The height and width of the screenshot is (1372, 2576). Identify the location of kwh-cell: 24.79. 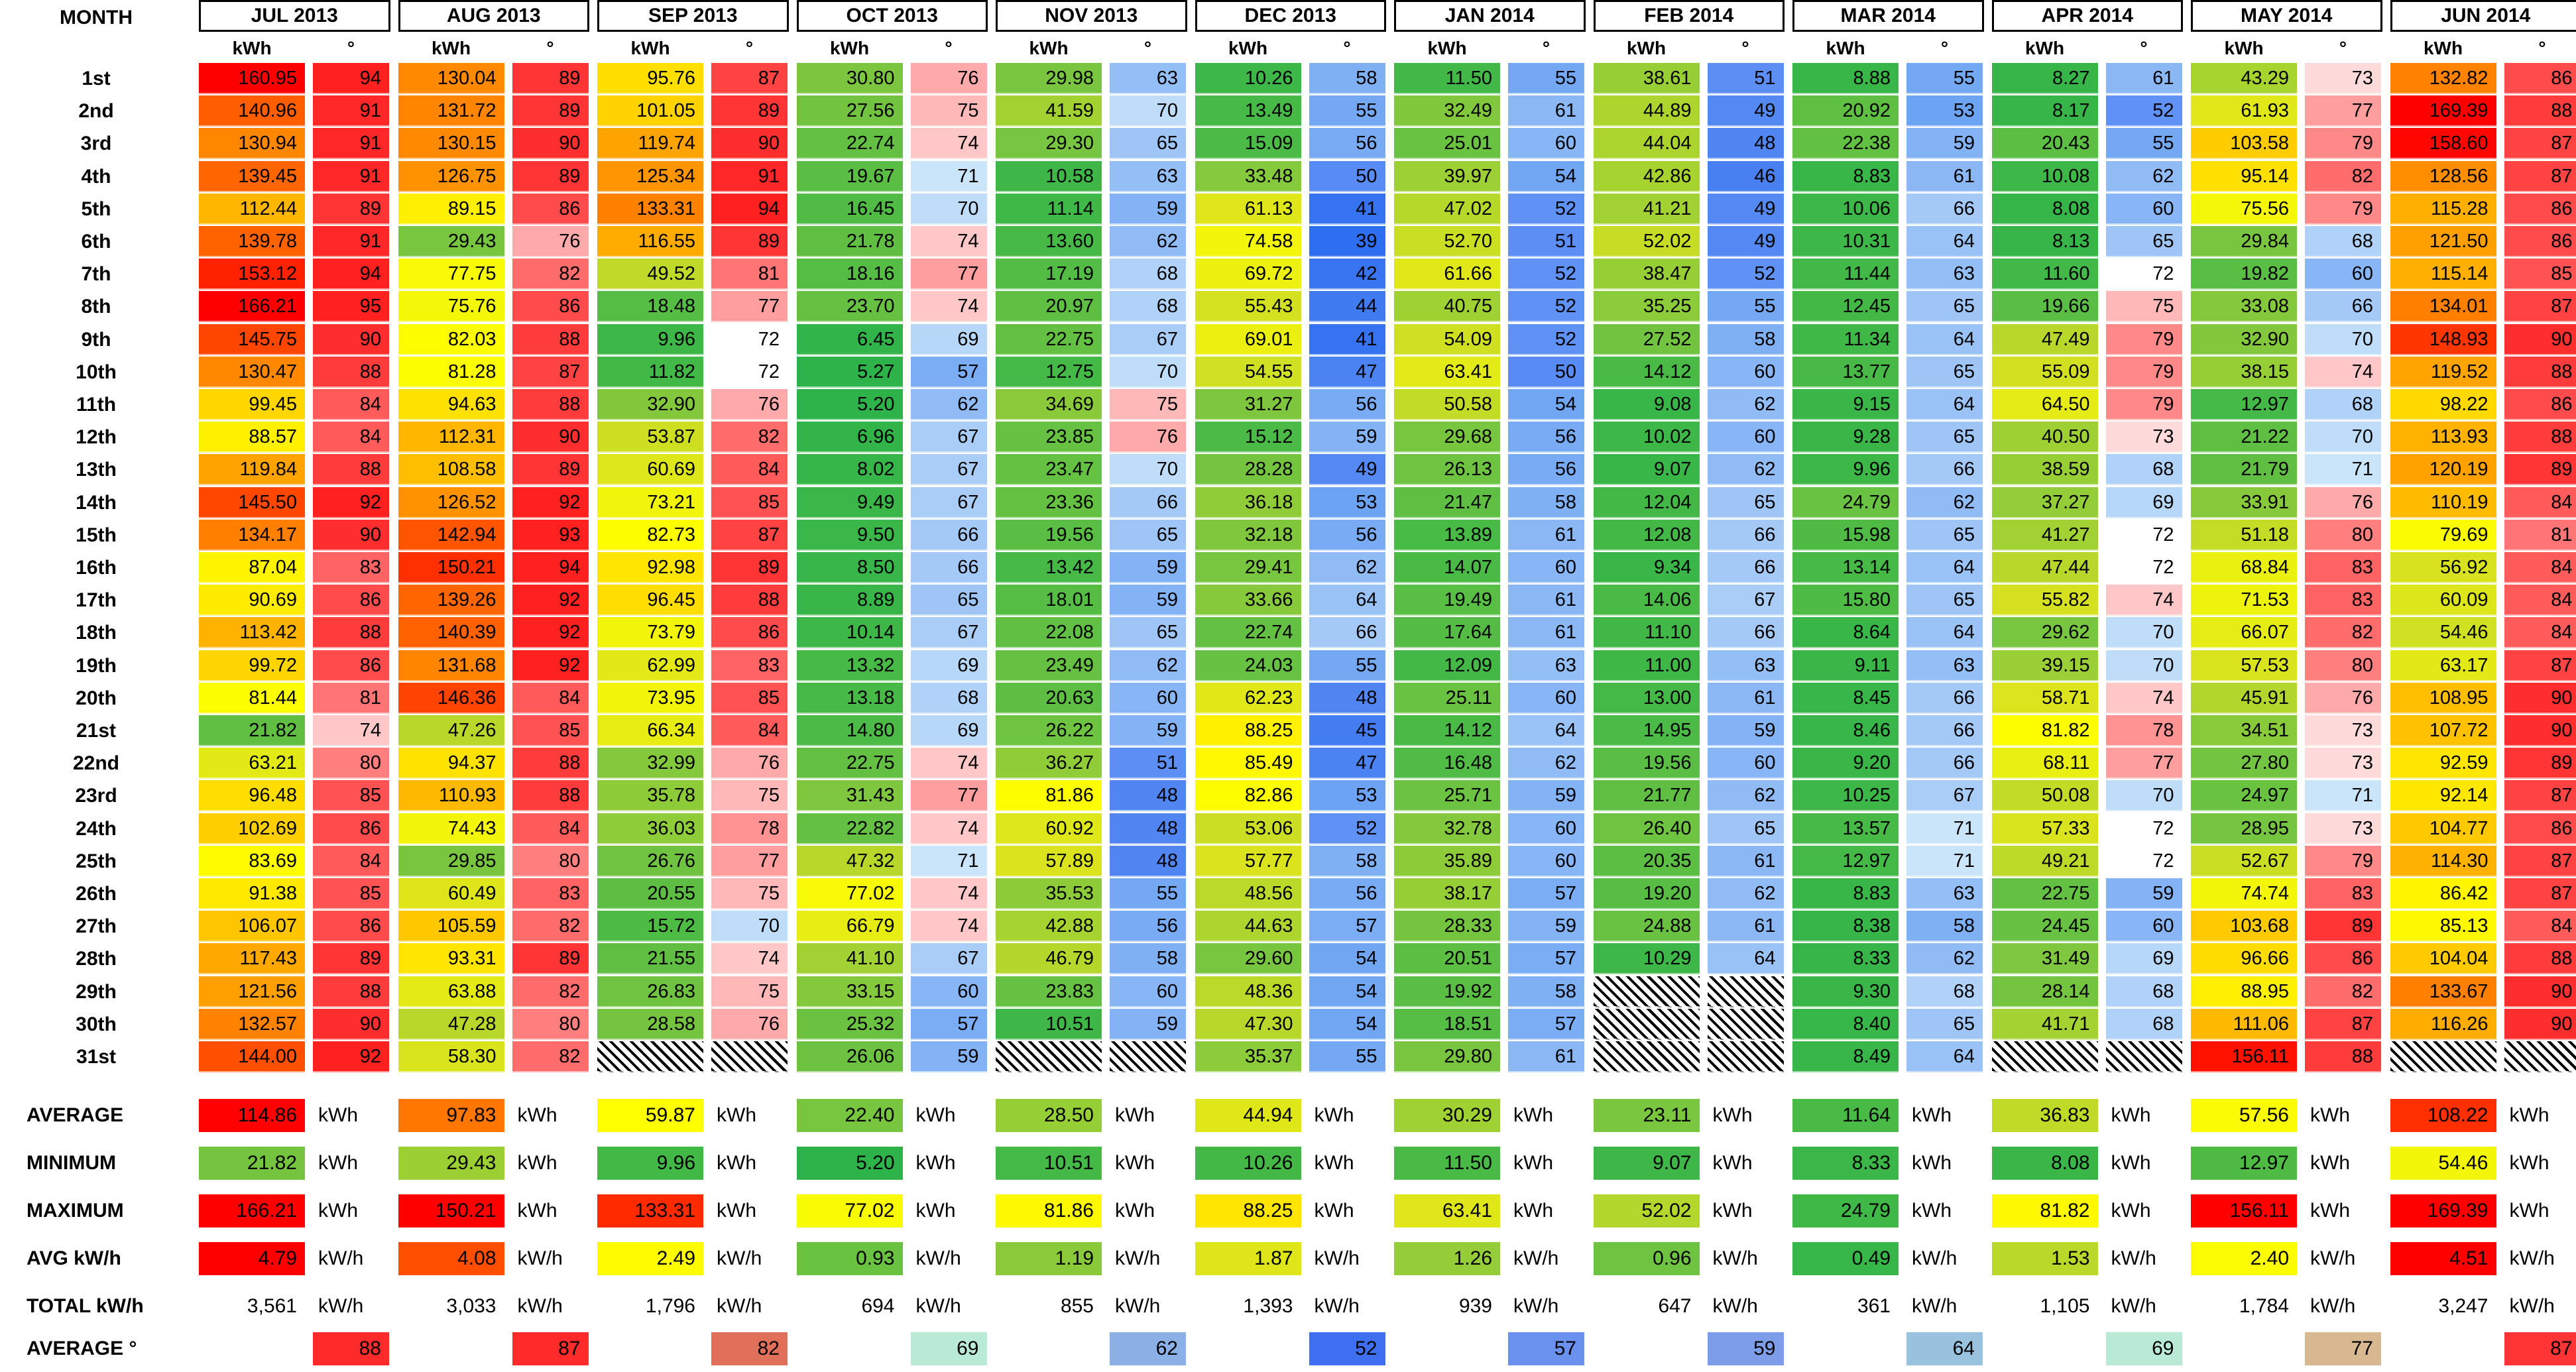
(1845, 502).